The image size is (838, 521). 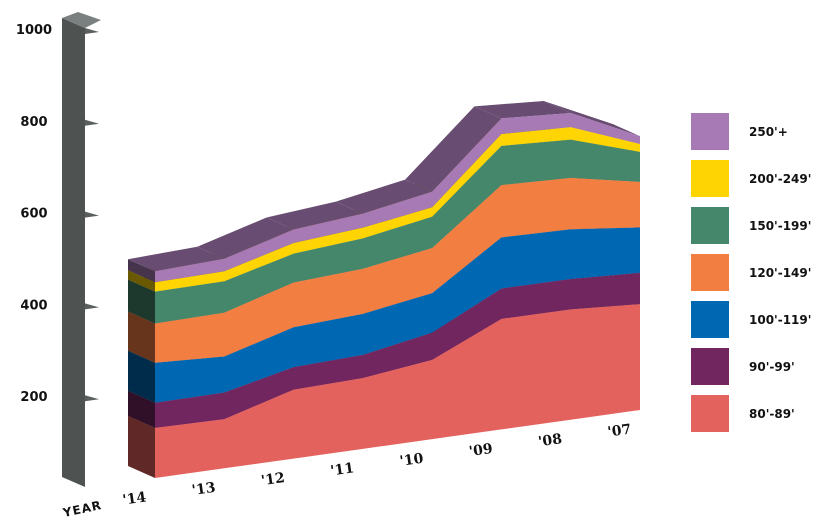 What do you see at coordinates (377, 464) in the screenshot?
I see `x-tick-group: '14 '13 '12 '11 '10 '09 '08 '07` at bounding box center [377, 464].